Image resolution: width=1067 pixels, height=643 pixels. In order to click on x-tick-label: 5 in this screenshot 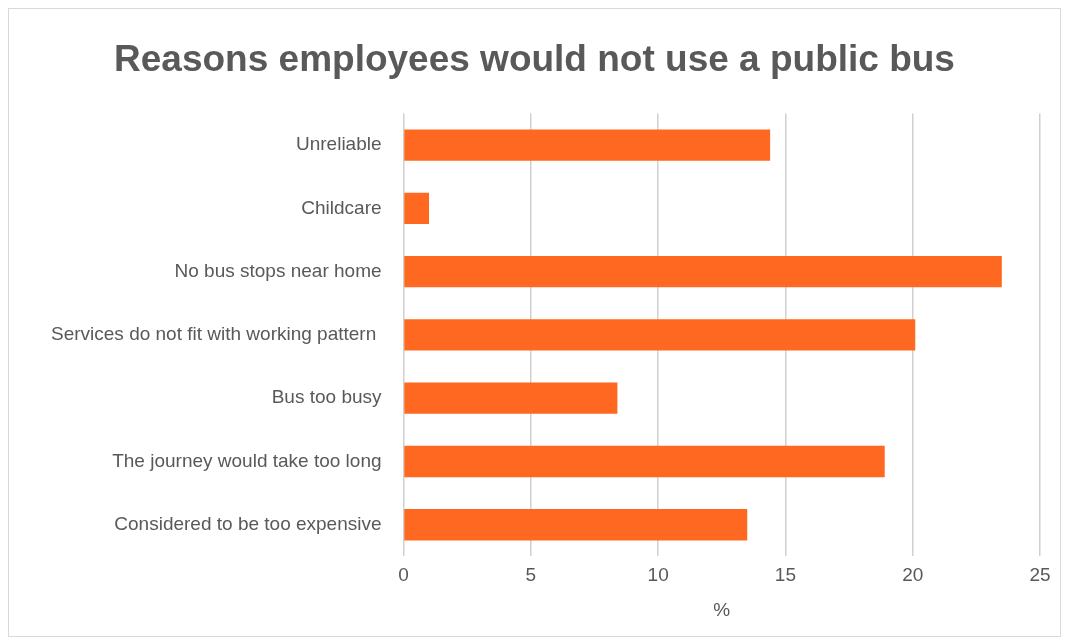, I will do `click(531, 575)`.